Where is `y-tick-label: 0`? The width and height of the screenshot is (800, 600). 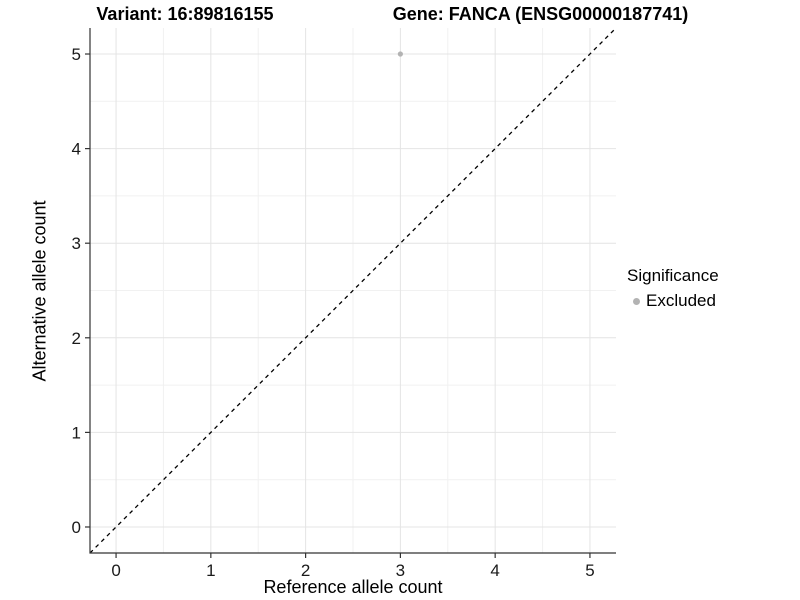
y-tick-label: 0 is located at coordinates (76, 527).